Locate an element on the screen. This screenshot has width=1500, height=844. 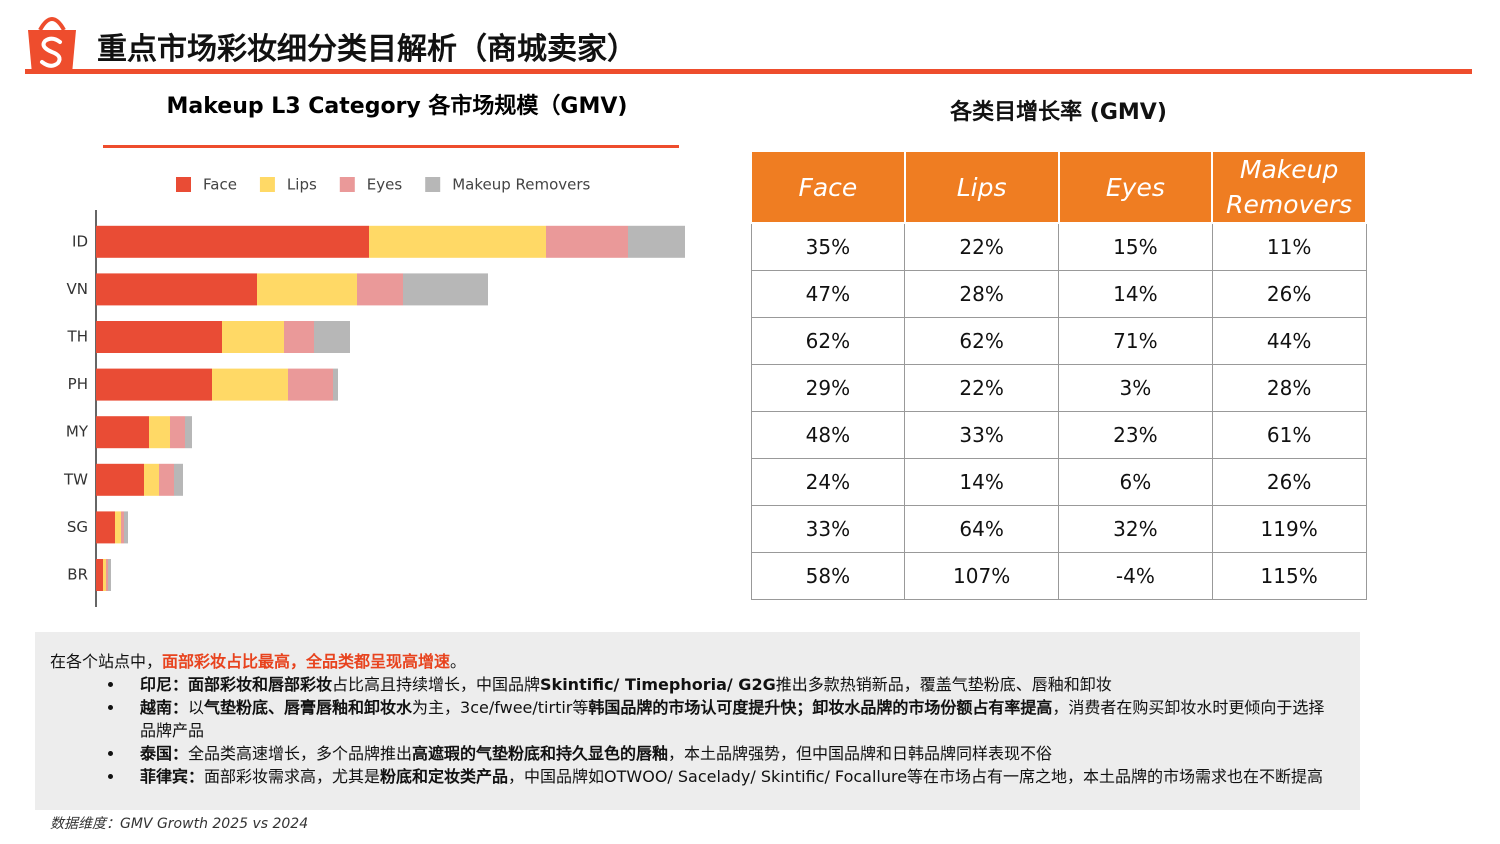
y-tick-label: MY is located at coordinates (77, 432).